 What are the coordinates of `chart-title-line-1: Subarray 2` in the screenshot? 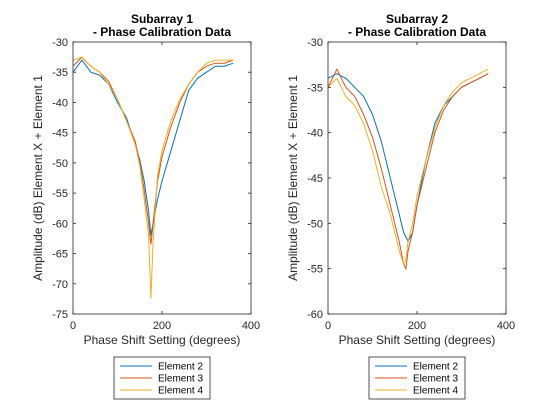 It's located at (417, 19).